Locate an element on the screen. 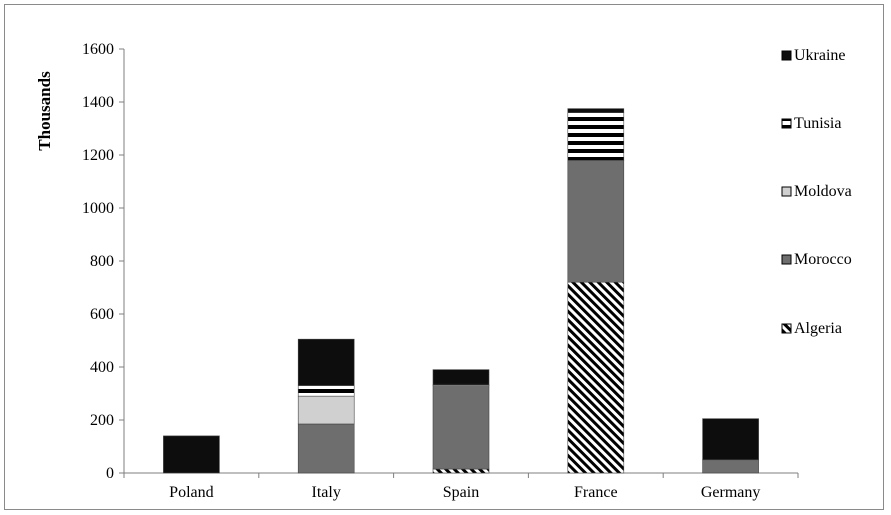 The width and height of the screenshot is (891, 515). bar-morocco-germany is located at coordinates (730, 466).